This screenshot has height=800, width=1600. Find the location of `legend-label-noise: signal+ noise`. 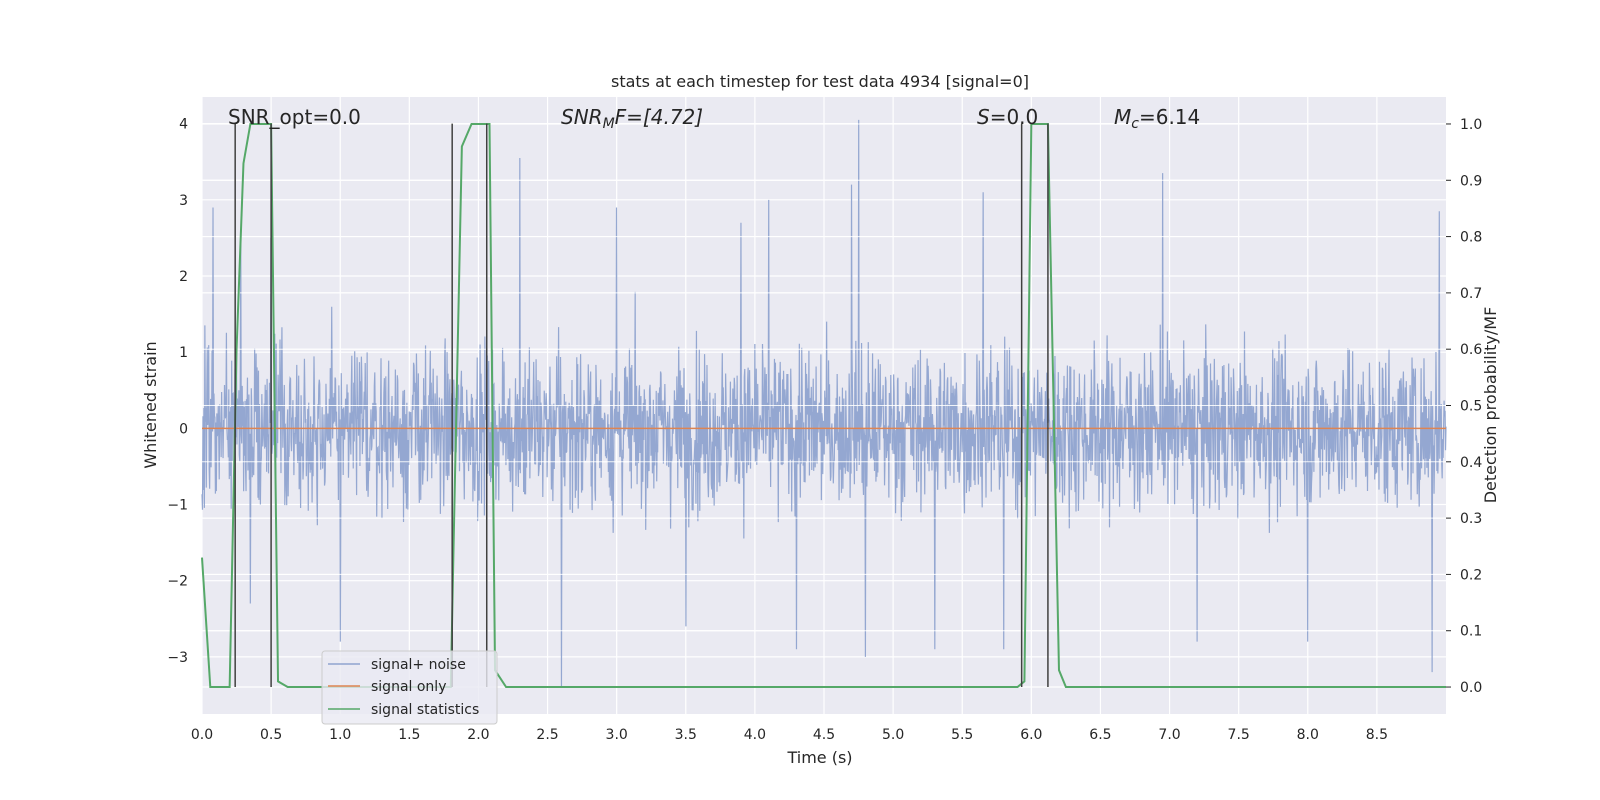

legend-label-noise: signal+ noise is located at coordinates (418, 665).